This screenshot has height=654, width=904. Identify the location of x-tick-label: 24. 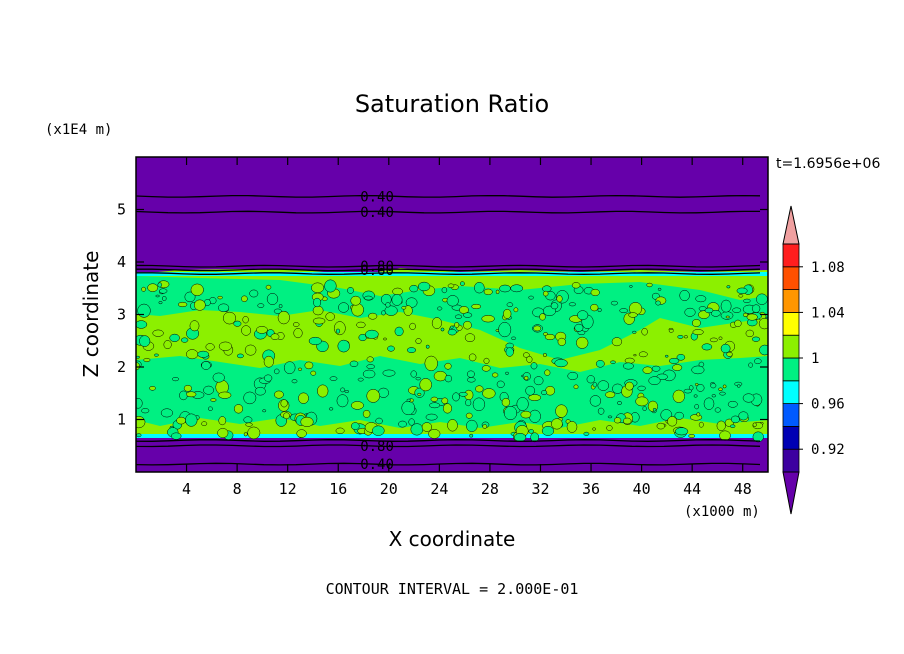
(439, 489).